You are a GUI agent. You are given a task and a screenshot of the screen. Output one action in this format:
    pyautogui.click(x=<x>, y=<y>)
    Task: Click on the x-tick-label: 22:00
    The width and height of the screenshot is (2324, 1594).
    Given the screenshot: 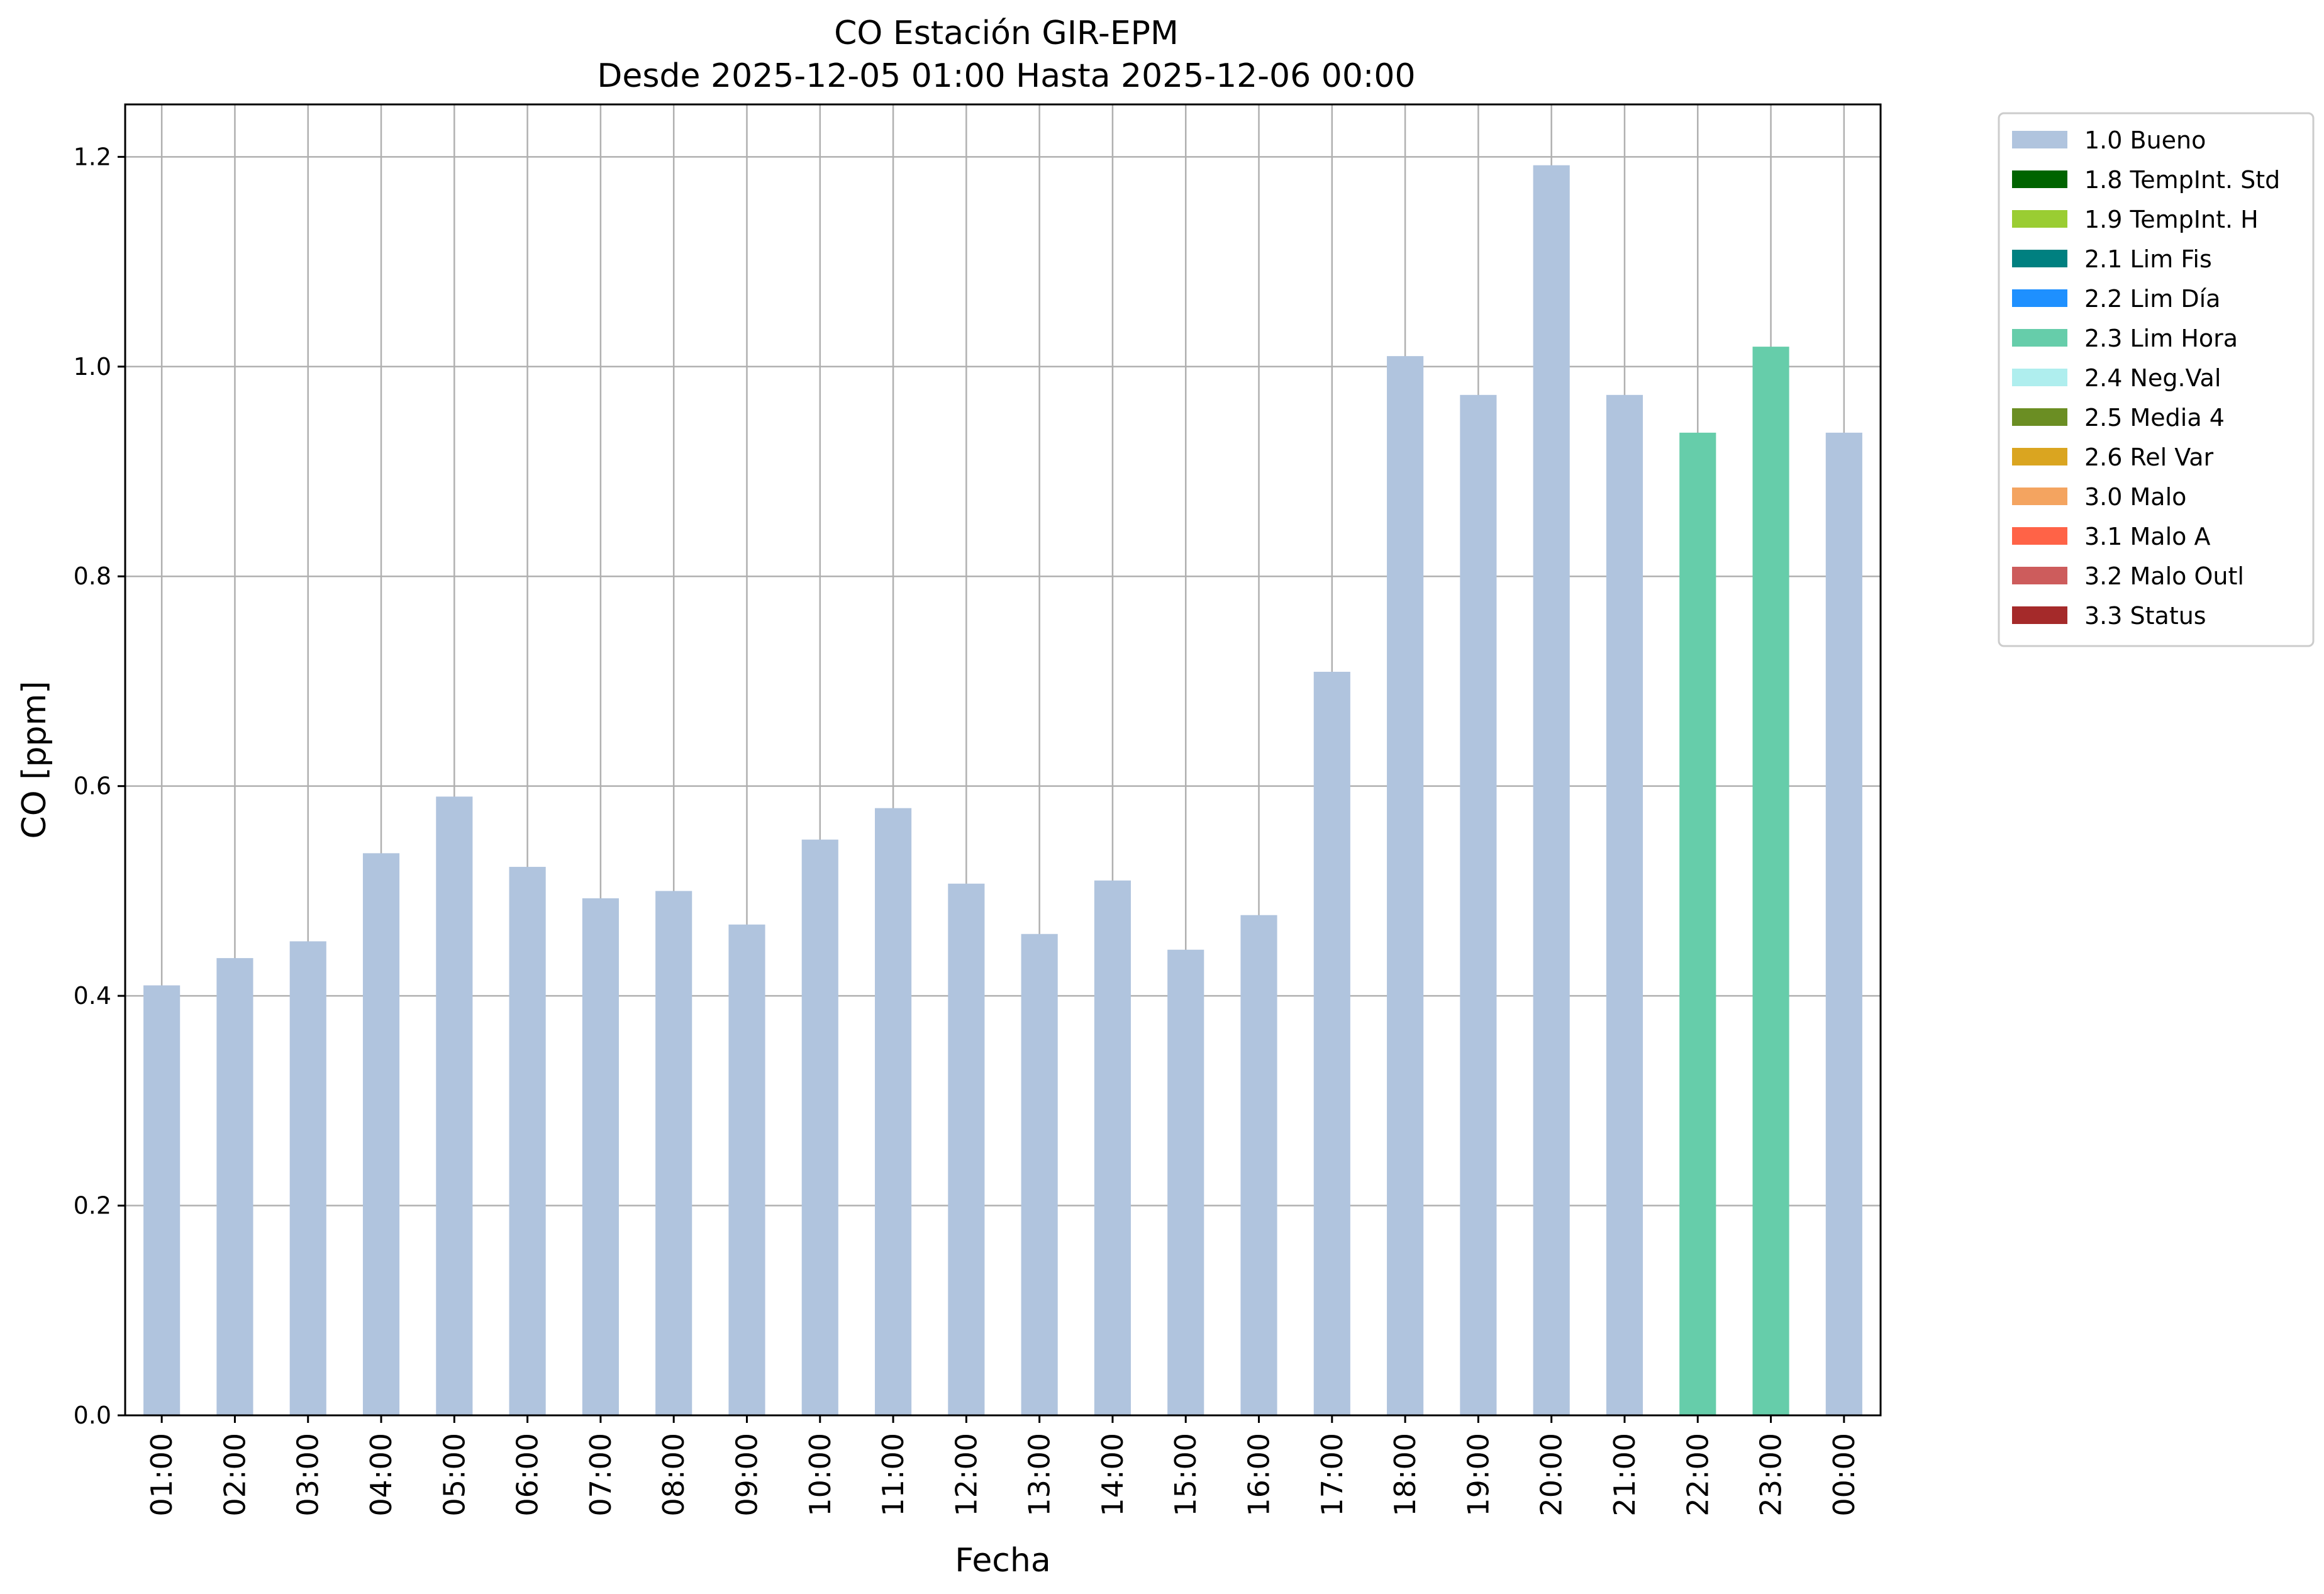 What is the action you would take?
    pyautogui.click(x=1698, y=1475)
    